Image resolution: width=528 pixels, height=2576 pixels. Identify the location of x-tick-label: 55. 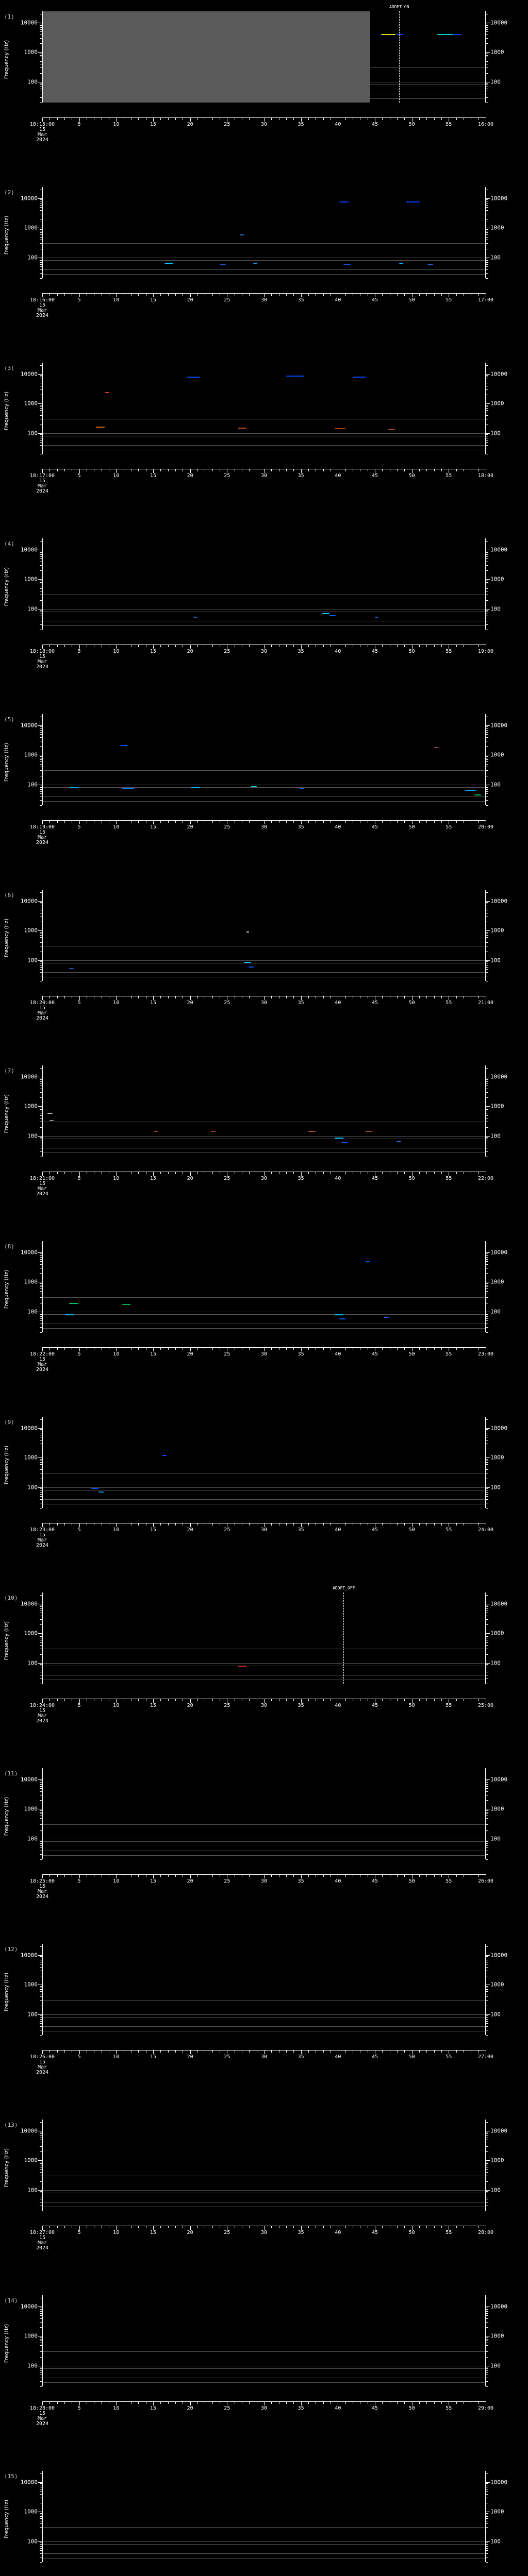
(449, 2408).